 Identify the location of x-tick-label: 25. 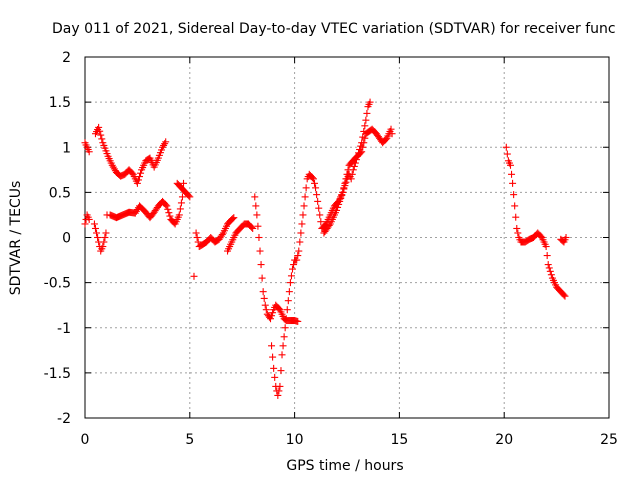
(609, 440).